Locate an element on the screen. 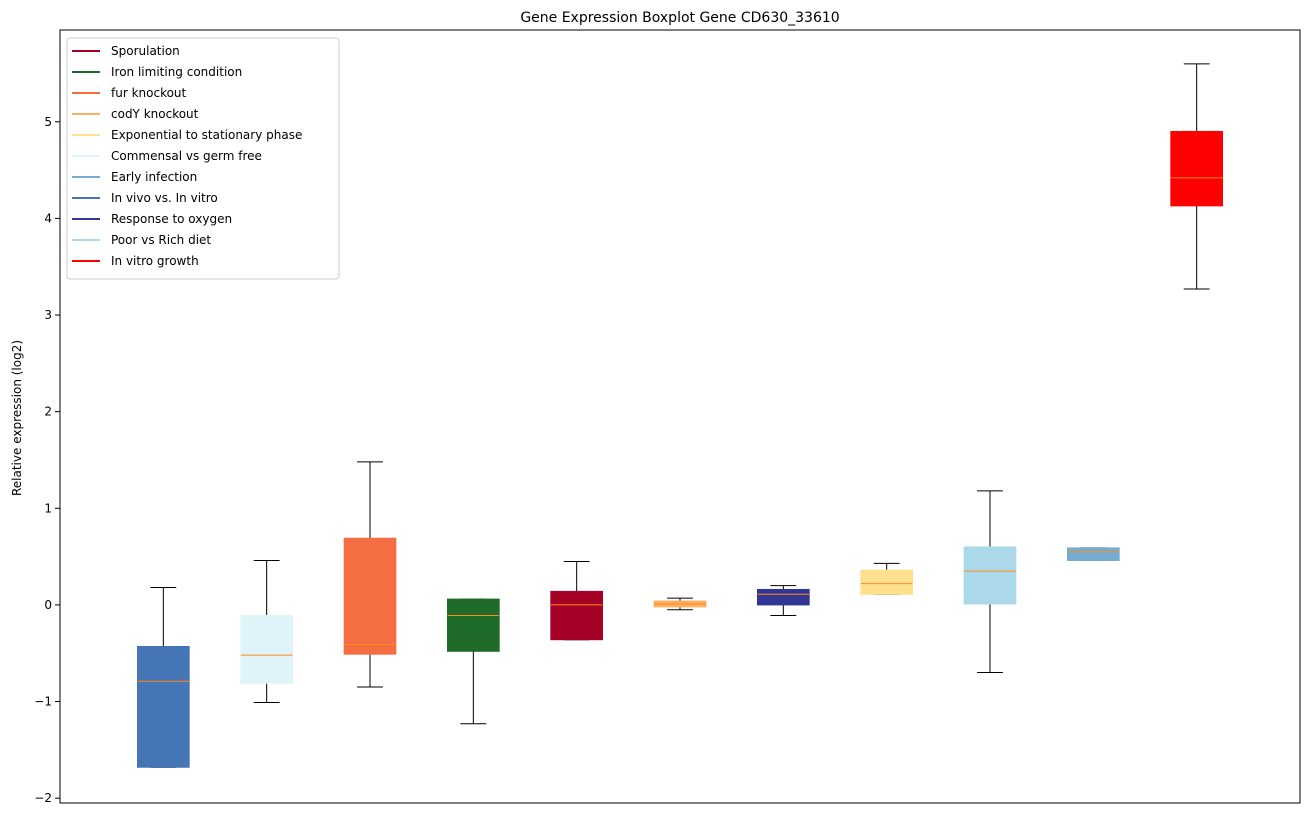 This screenshot has width=1309, height=820. legend-label: Response to oxygen is located at coordinates (171, 219).